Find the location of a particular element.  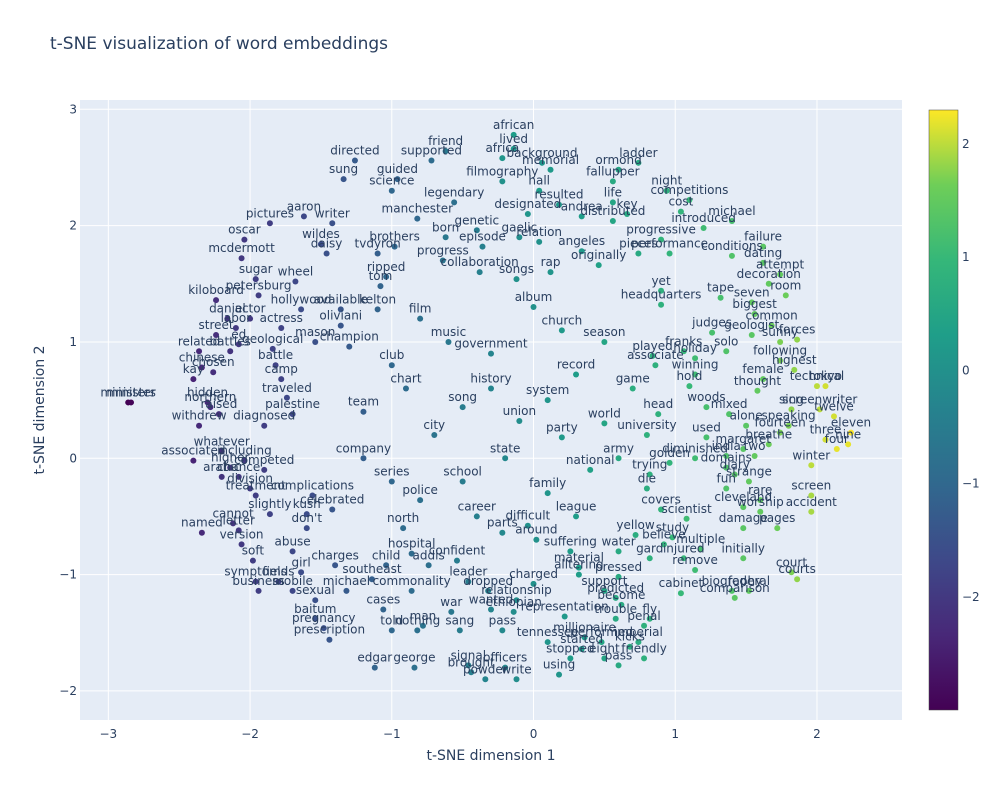

point-label: distributed is located at coordinates (612, 211).